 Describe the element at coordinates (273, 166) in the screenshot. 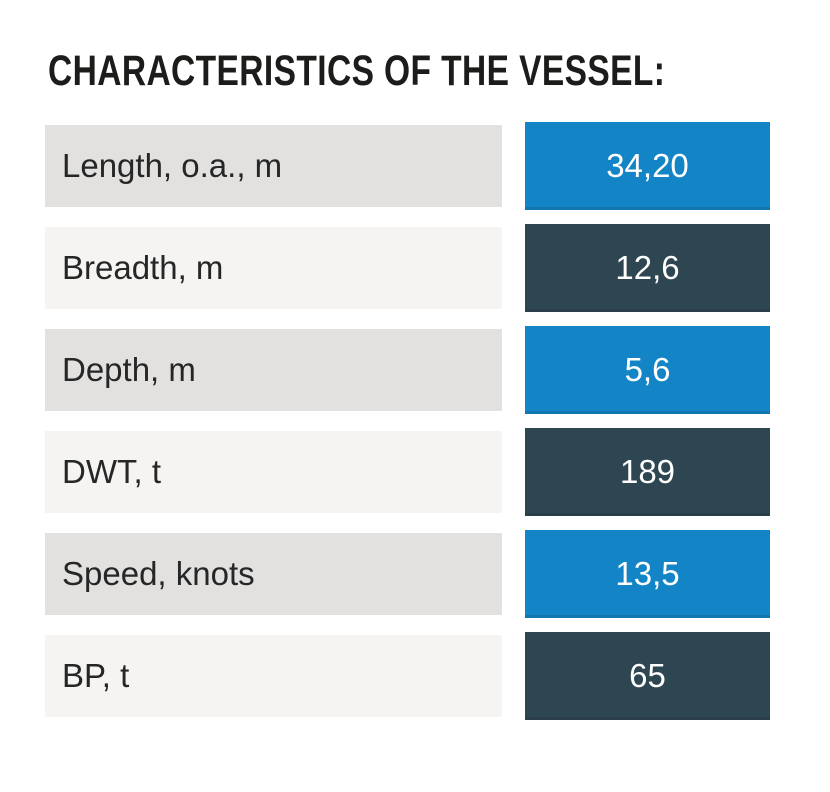

I see `characteristic-label: Length, o.a., m` at that location.